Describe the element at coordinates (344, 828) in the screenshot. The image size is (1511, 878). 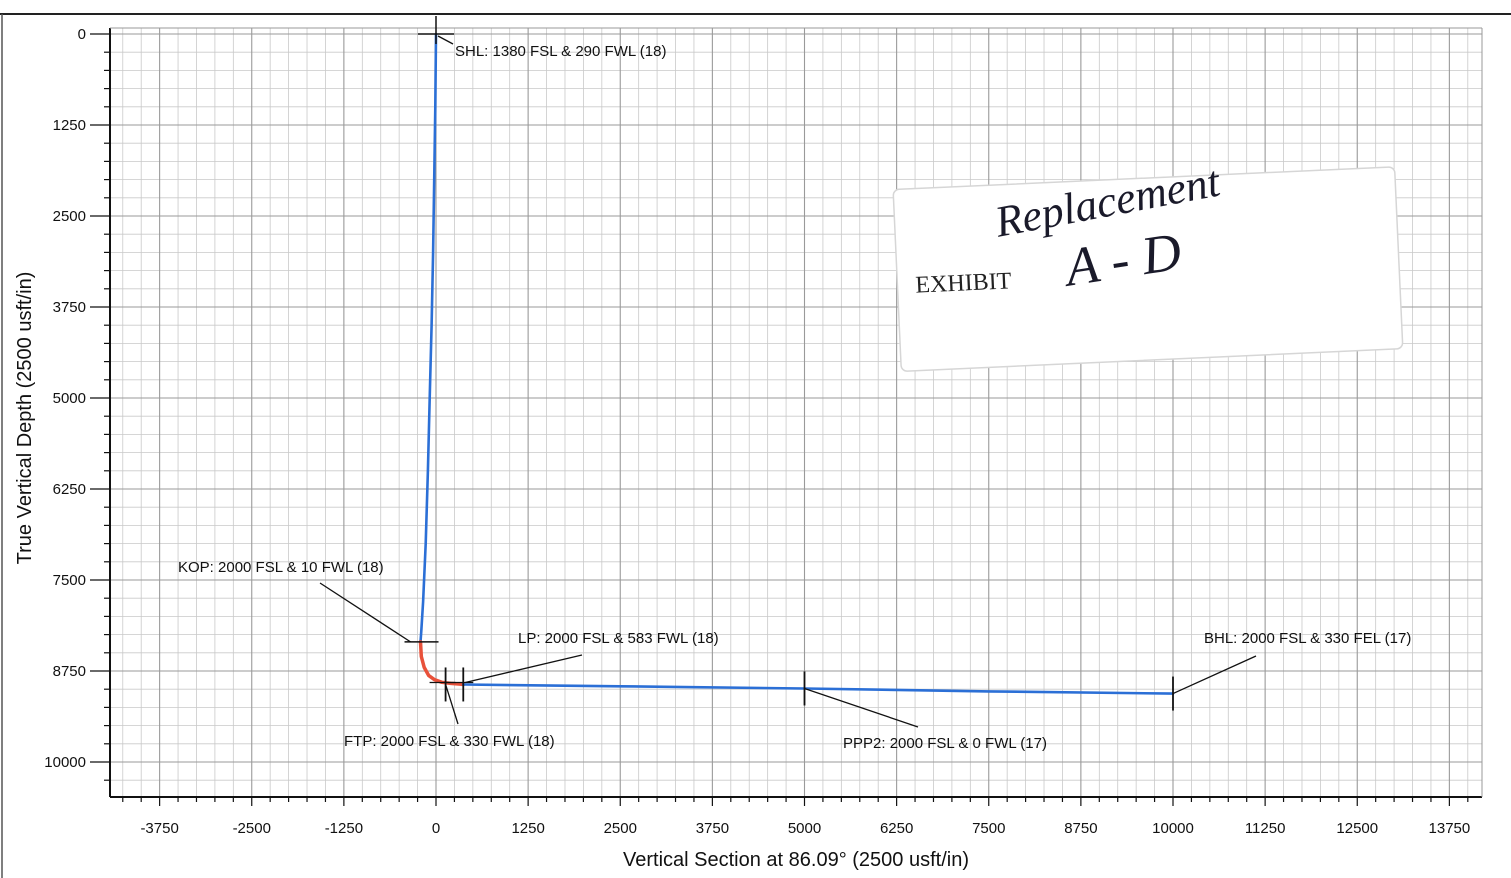
I see `x-tick-label: -1250` at that location.